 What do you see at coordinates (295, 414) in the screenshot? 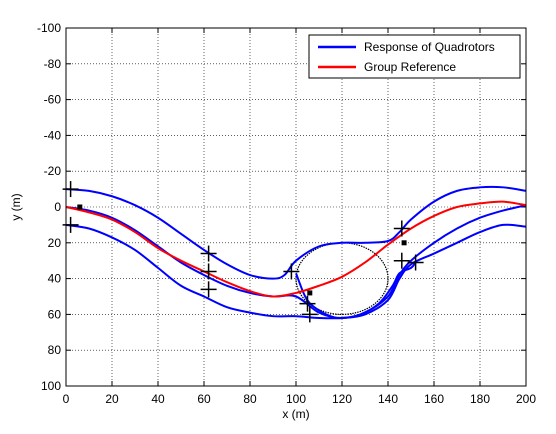
I see `x-axis-label: x (m)` at bounding box center [295, 414].